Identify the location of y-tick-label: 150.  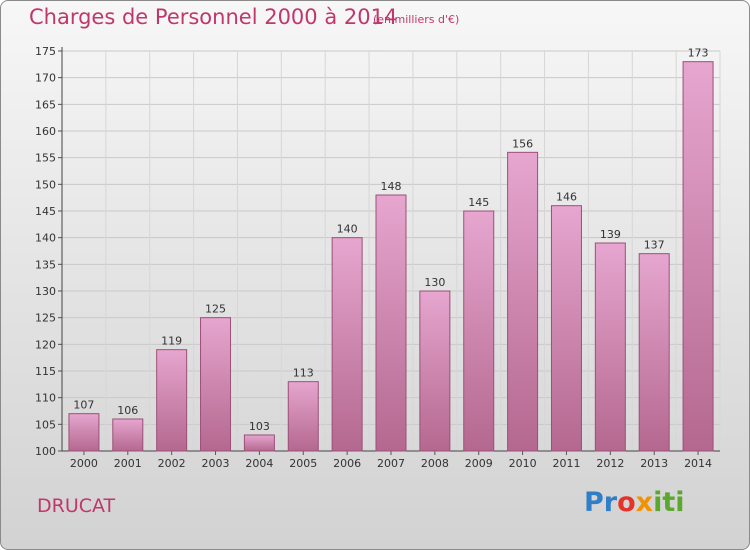
(45, 184).